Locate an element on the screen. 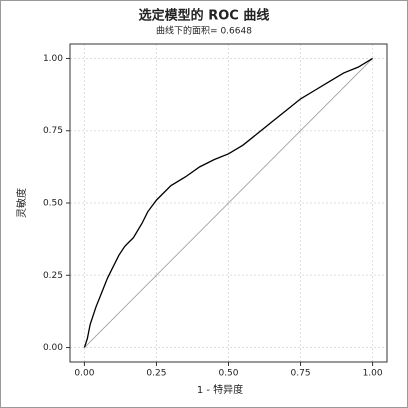  x-tick-label: 0.00 is located at coordinates (84, 374).